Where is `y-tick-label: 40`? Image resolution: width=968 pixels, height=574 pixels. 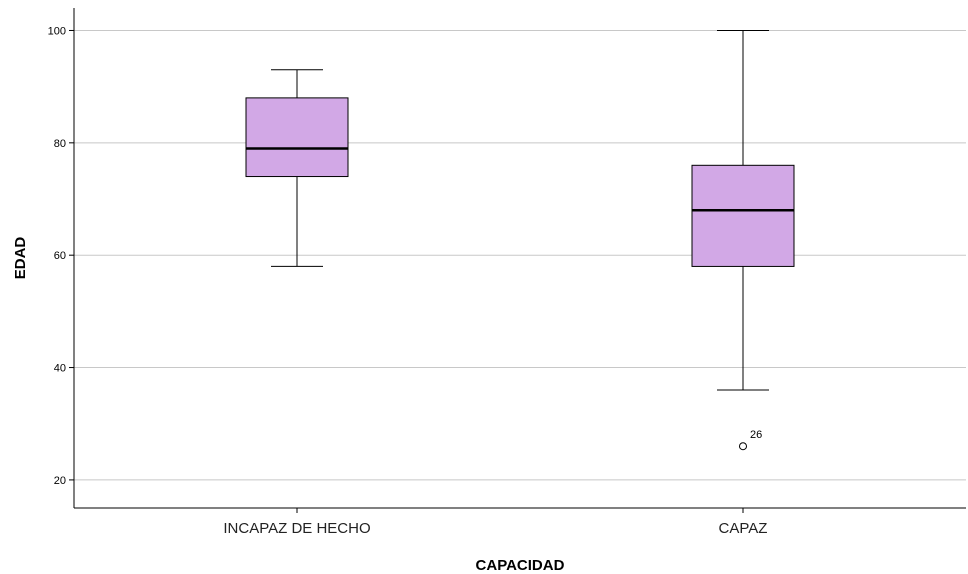 y-tick-label: 40 is located at coordinates (60, 369).